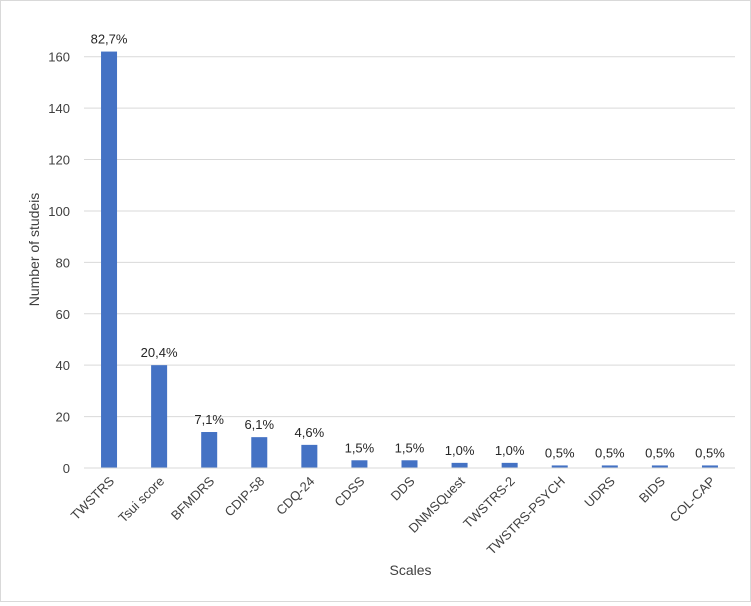  I want to click on x-tick-label: CDIP-58, so click(245, 497).